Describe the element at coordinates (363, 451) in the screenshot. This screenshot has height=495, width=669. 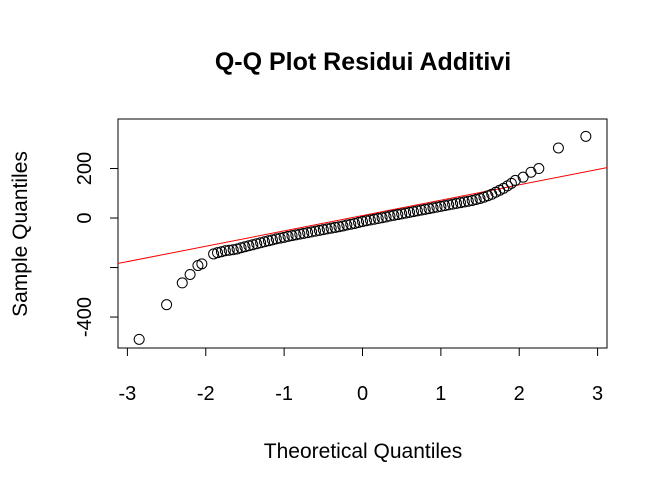
I see `x-axis-label: Theoretical Quantiles` at that location.